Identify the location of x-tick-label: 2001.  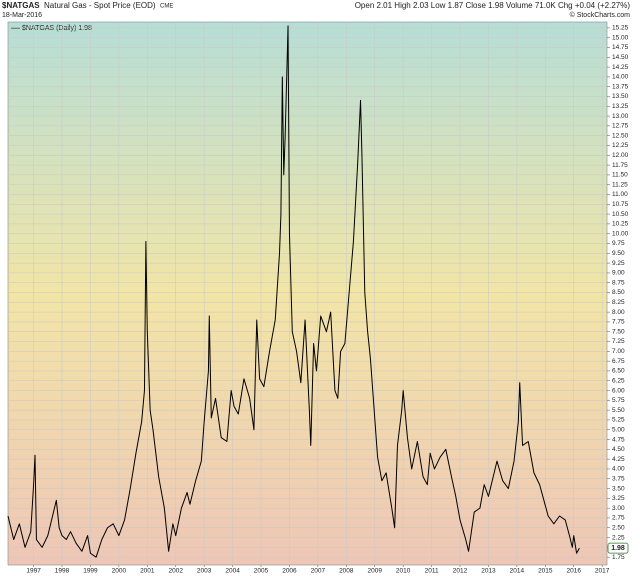
(147, 571).